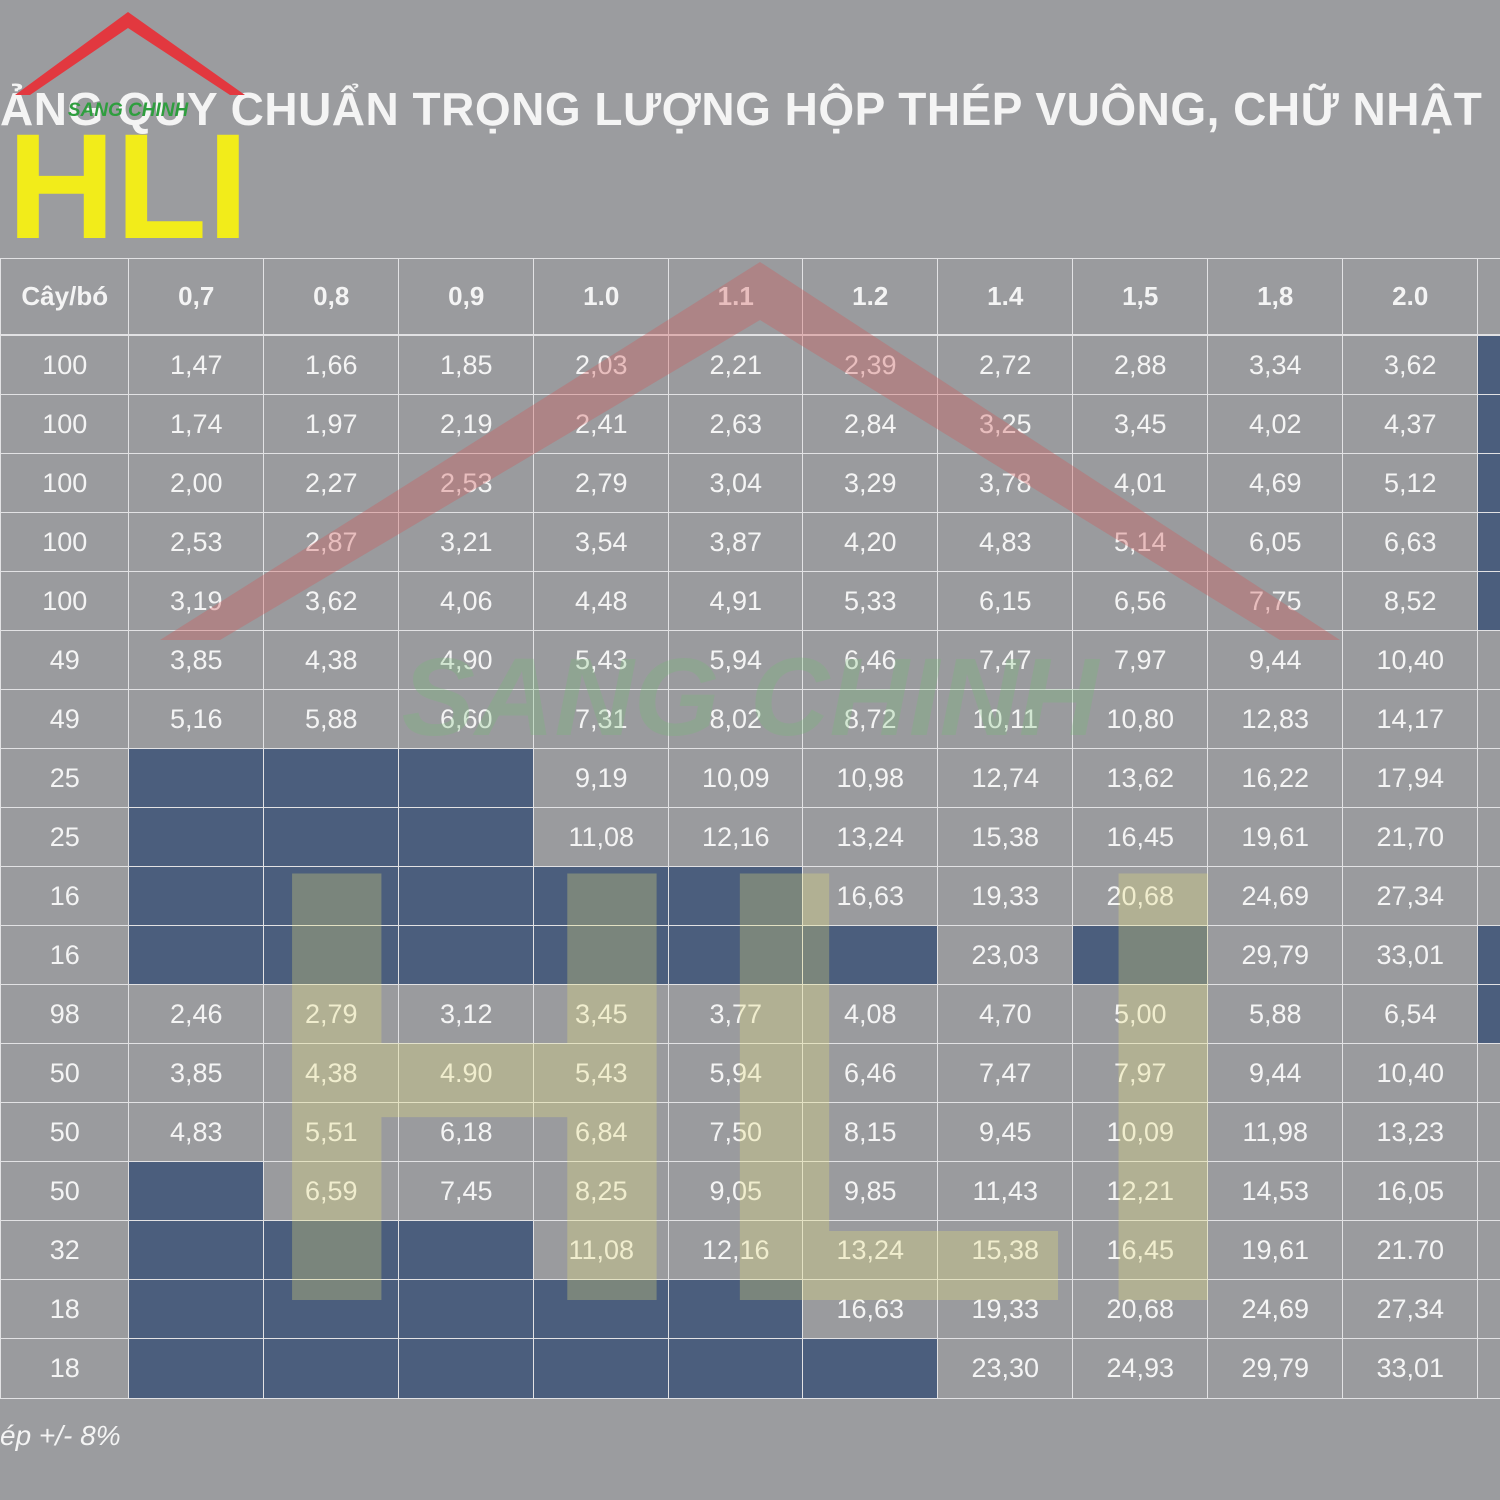 The width and height of the screenshot is (1500, 1500). What do you see at coordinates (331, 483) in the screenshot?
I see `table-cell: 2,27` at bounding box center [331, 483].